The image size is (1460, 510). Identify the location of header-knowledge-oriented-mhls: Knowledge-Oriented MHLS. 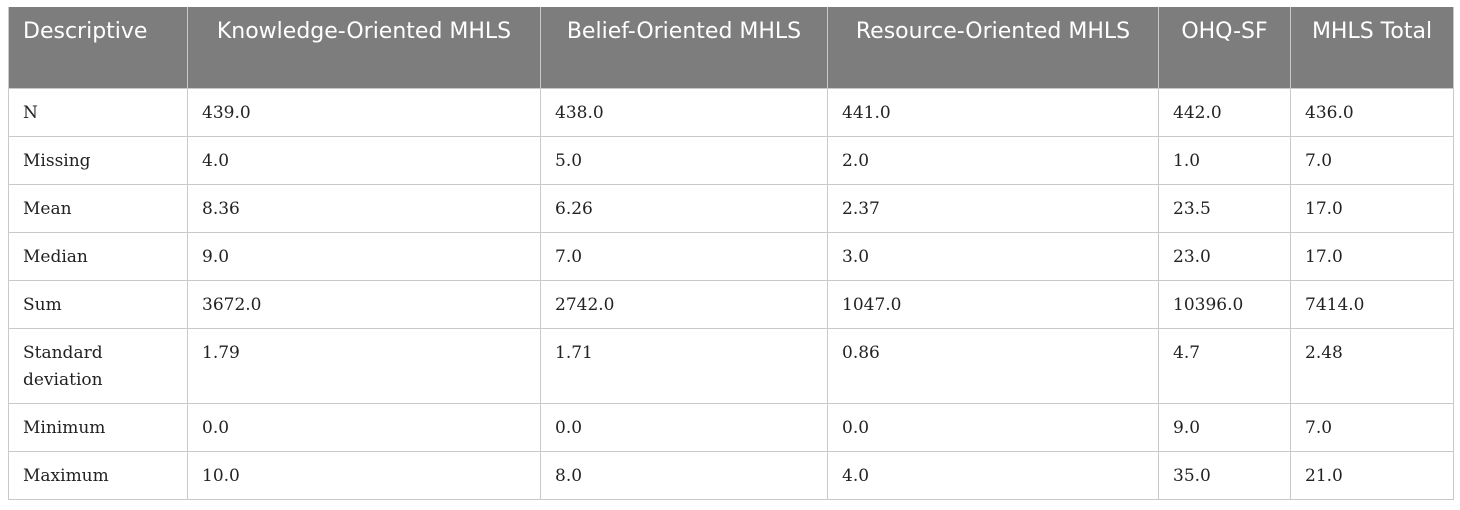
(364, 47).